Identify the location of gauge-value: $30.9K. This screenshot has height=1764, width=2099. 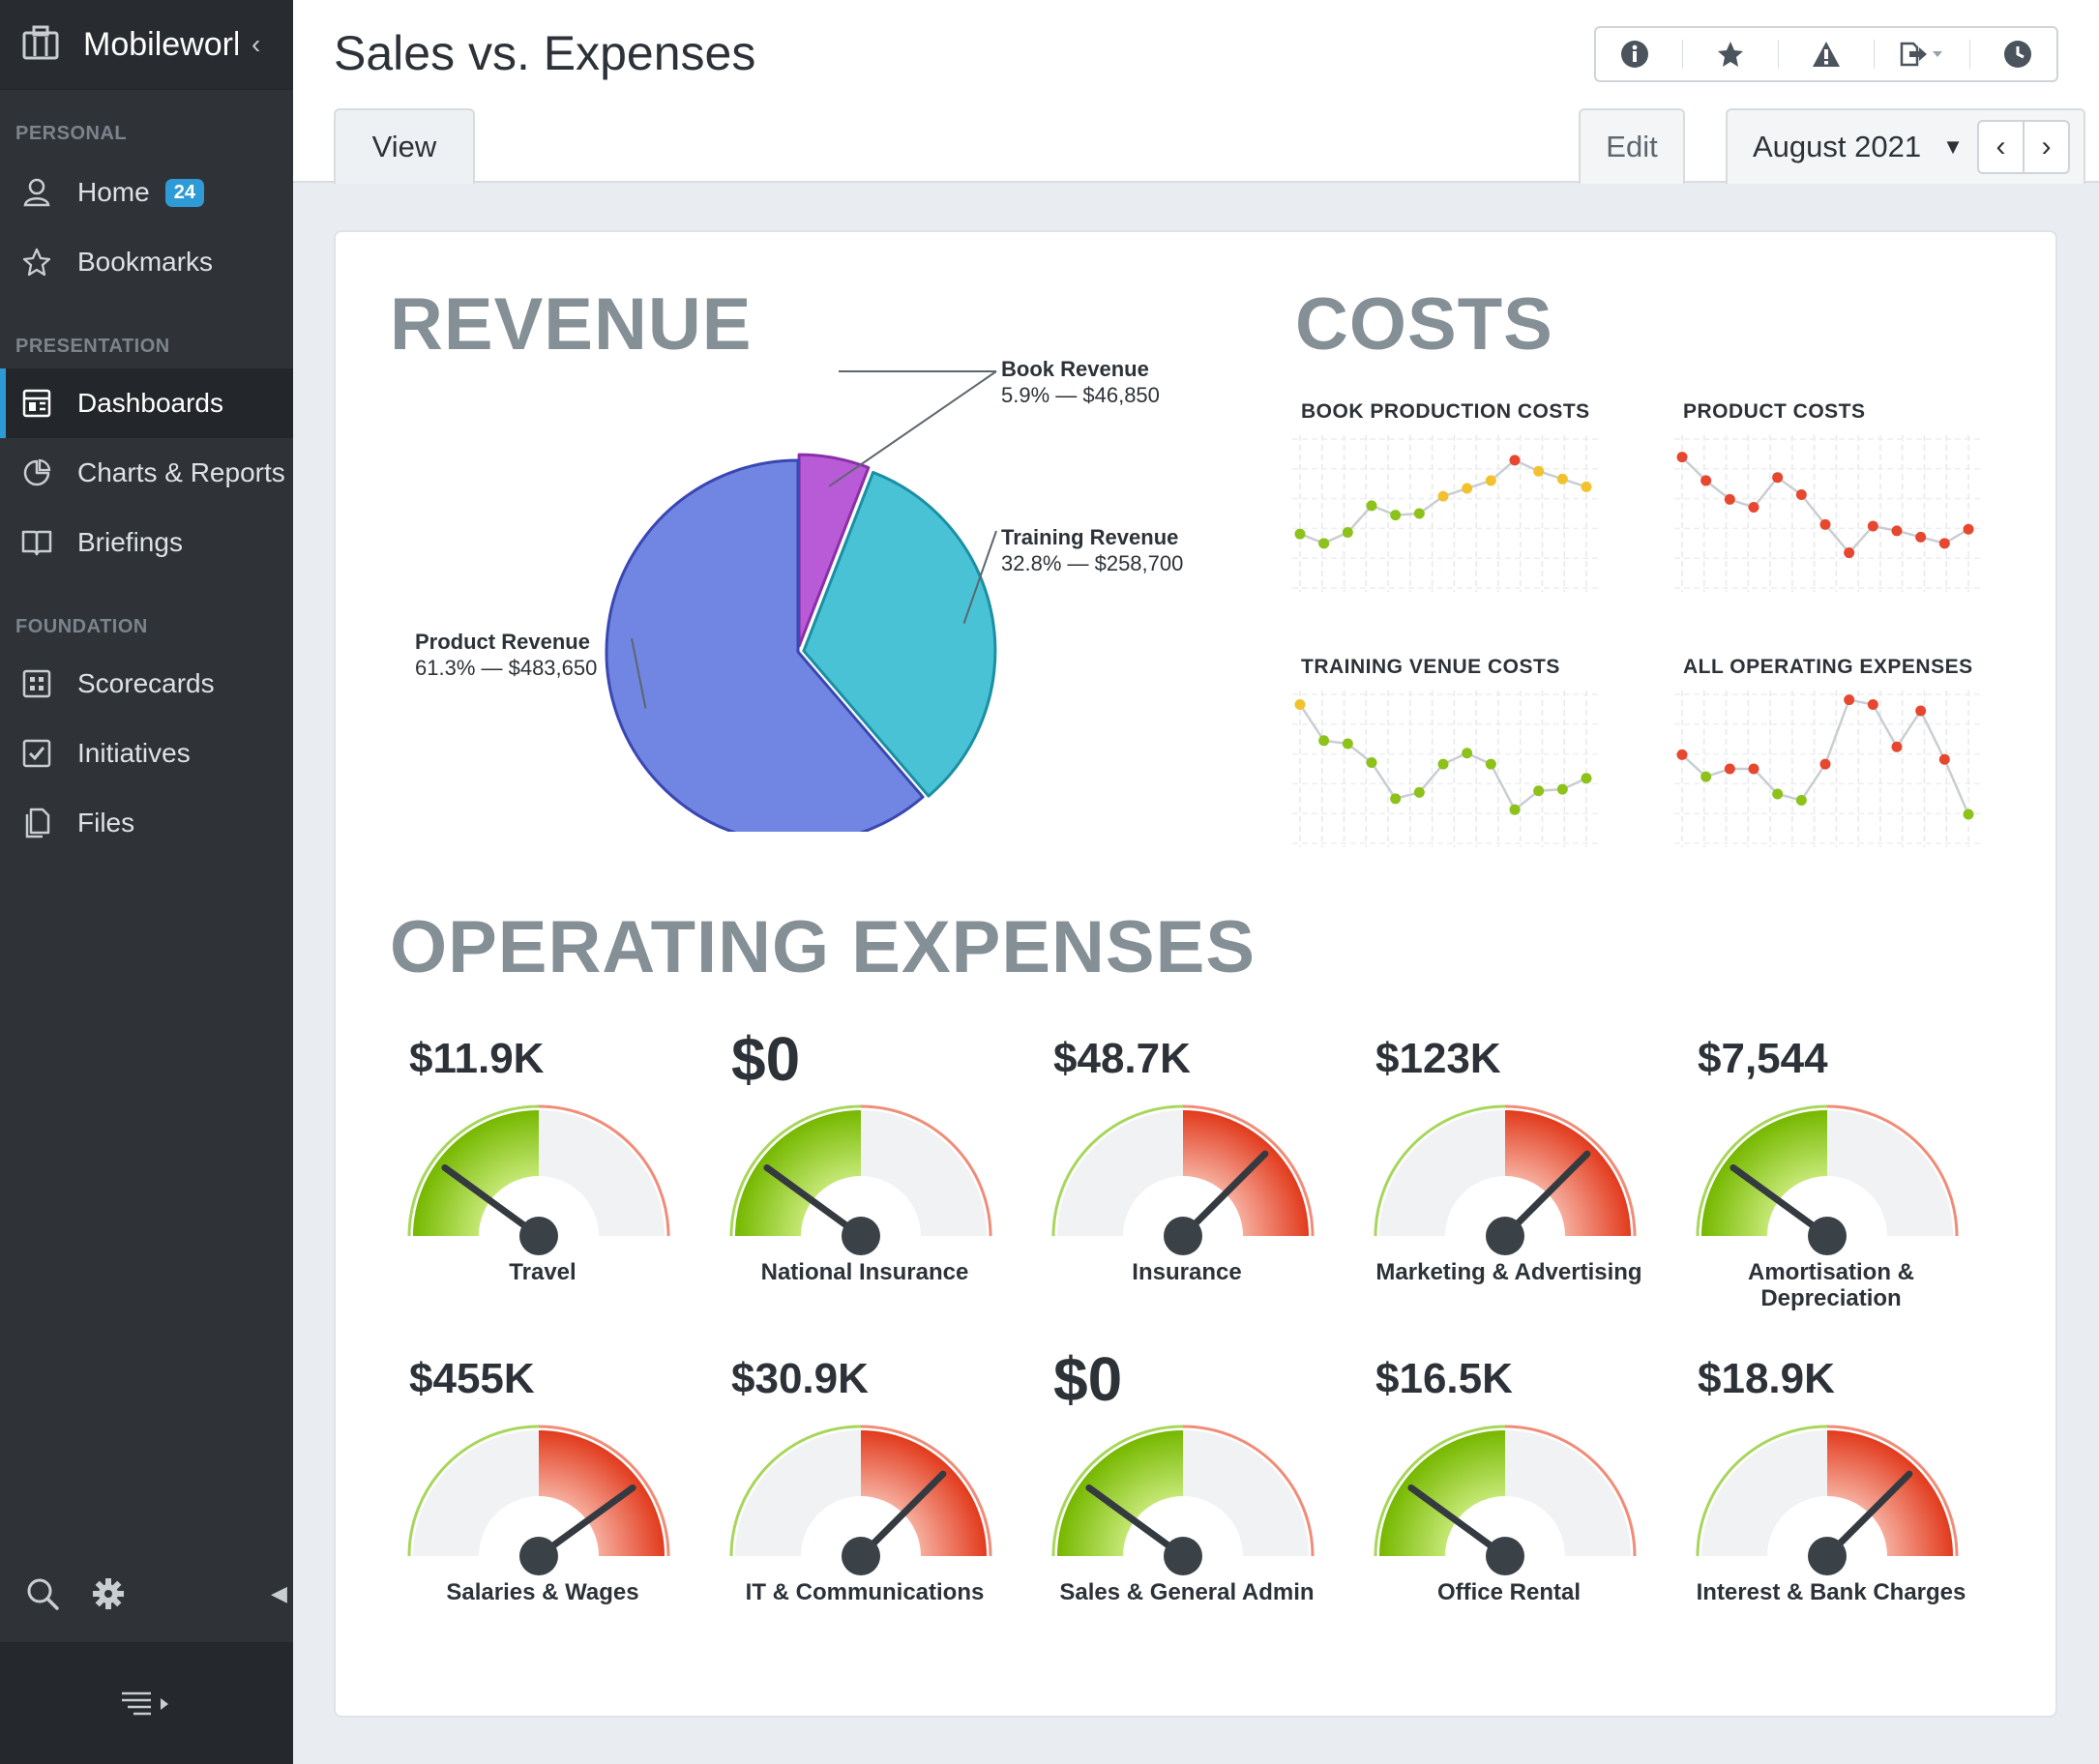
(800, 1378).